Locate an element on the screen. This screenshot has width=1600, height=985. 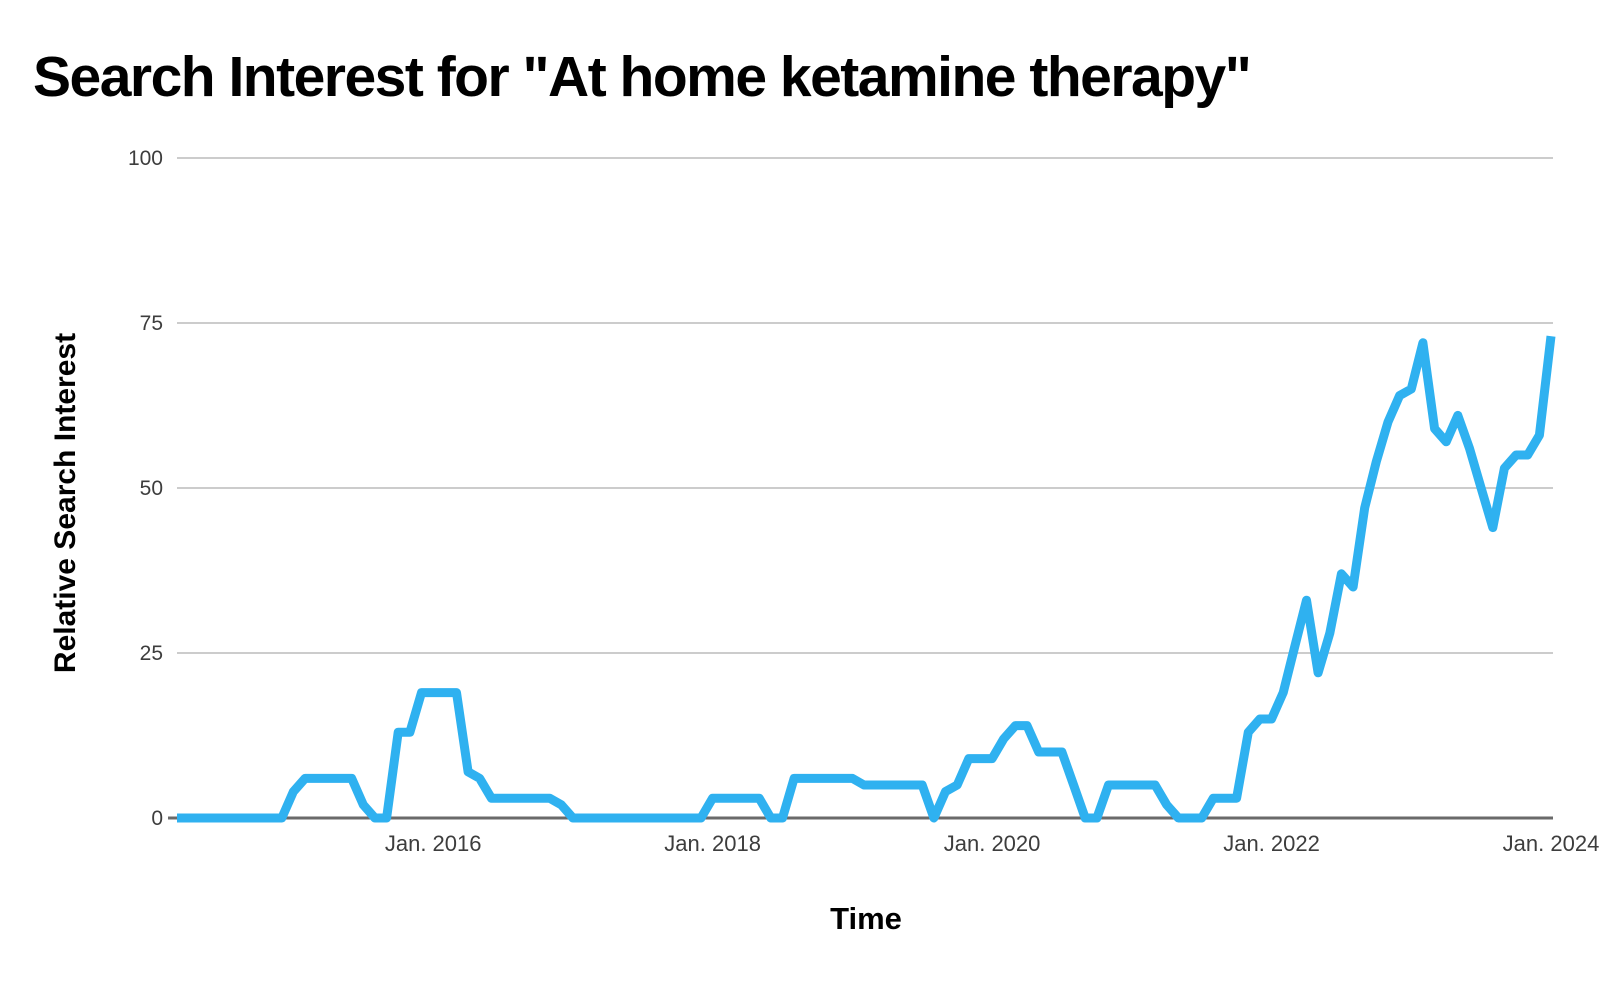
y-tick-label: 100 is located at coordinates (145, 158).